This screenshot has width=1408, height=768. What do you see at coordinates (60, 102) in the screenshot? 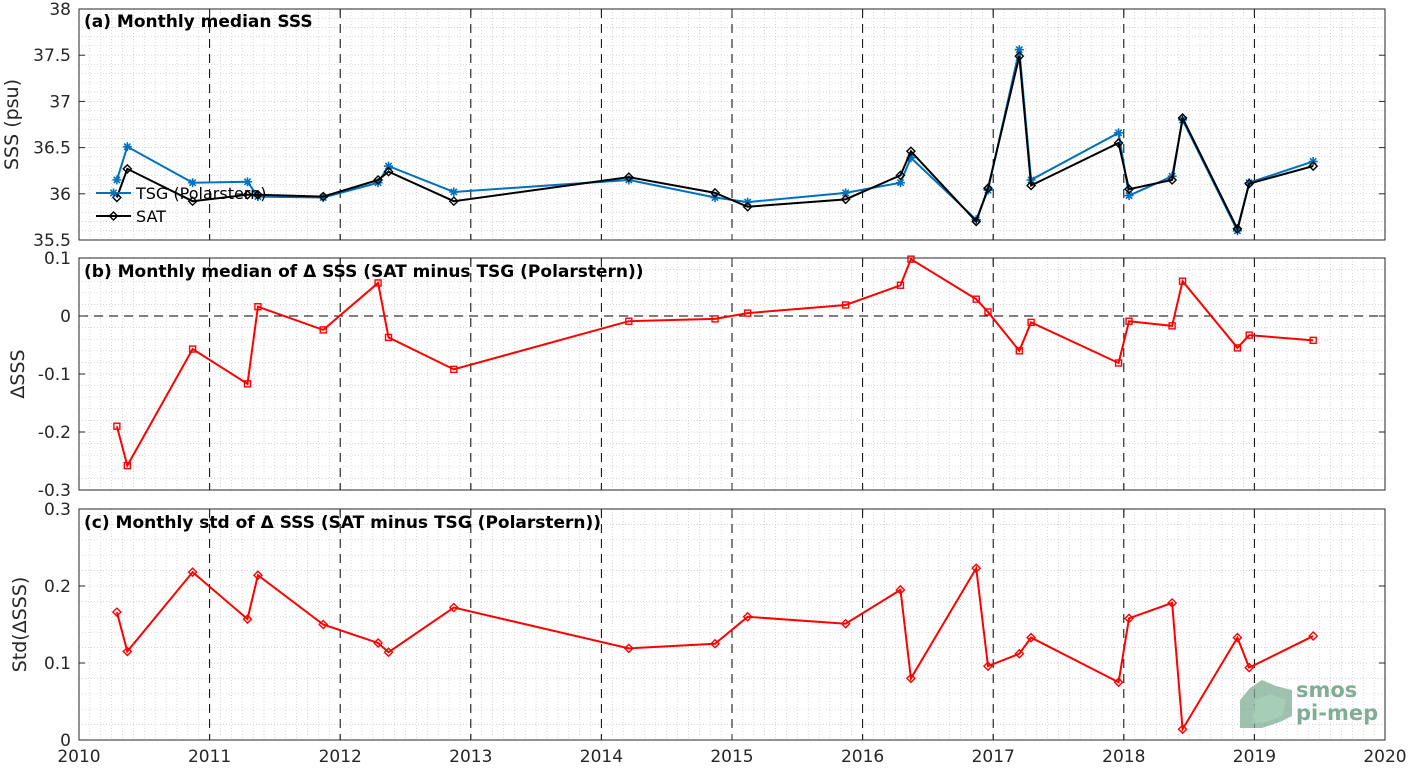
I see `y-tick-label: 37` at bounding box center [60, 102].